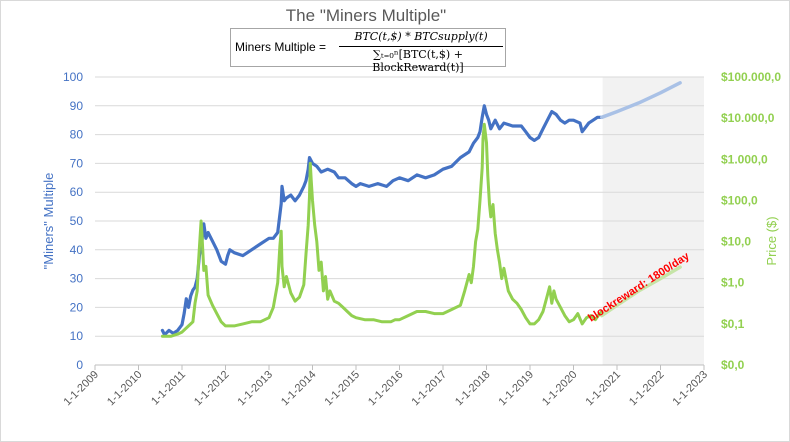  Describe the element at coordinates (473, 389) in the screenshot. I see `x-tick-label: 1-1-2018` at that location.